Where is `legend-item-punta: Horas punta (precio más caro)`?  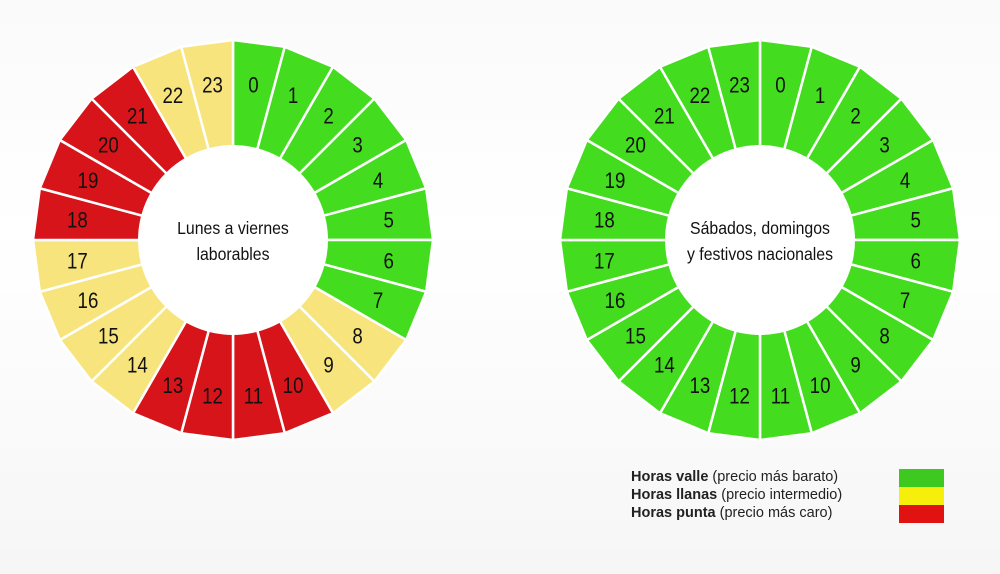 legend-item-punta: Horas punta (precio más caro) is located at coordinates (736, 513).